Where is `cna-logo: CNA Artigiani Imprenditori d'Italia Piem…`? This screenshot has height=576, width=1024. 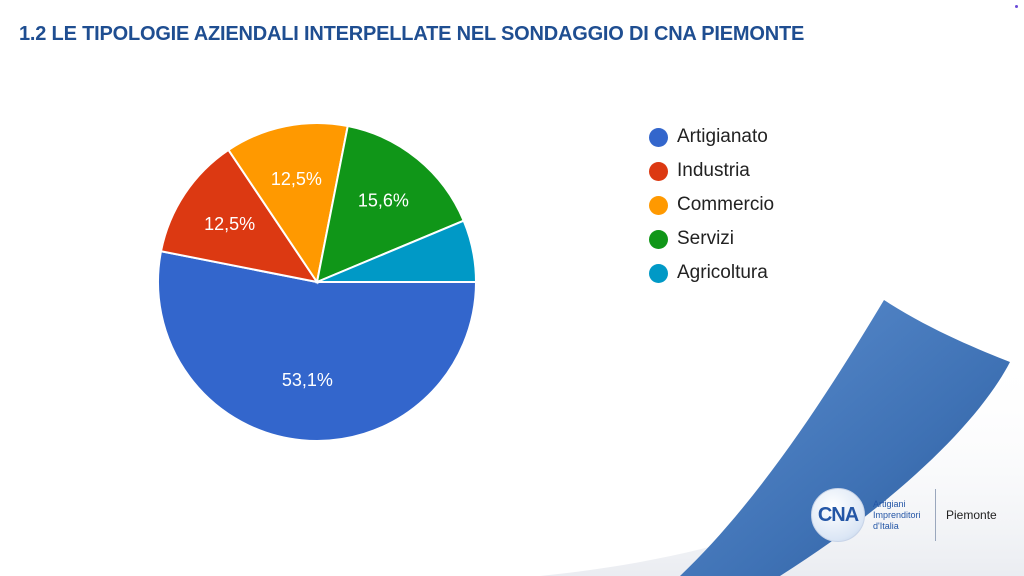
cna-logo: CNA Artigiani Imprenditori d'Italia Piem… is located at coordinates (904, 515).